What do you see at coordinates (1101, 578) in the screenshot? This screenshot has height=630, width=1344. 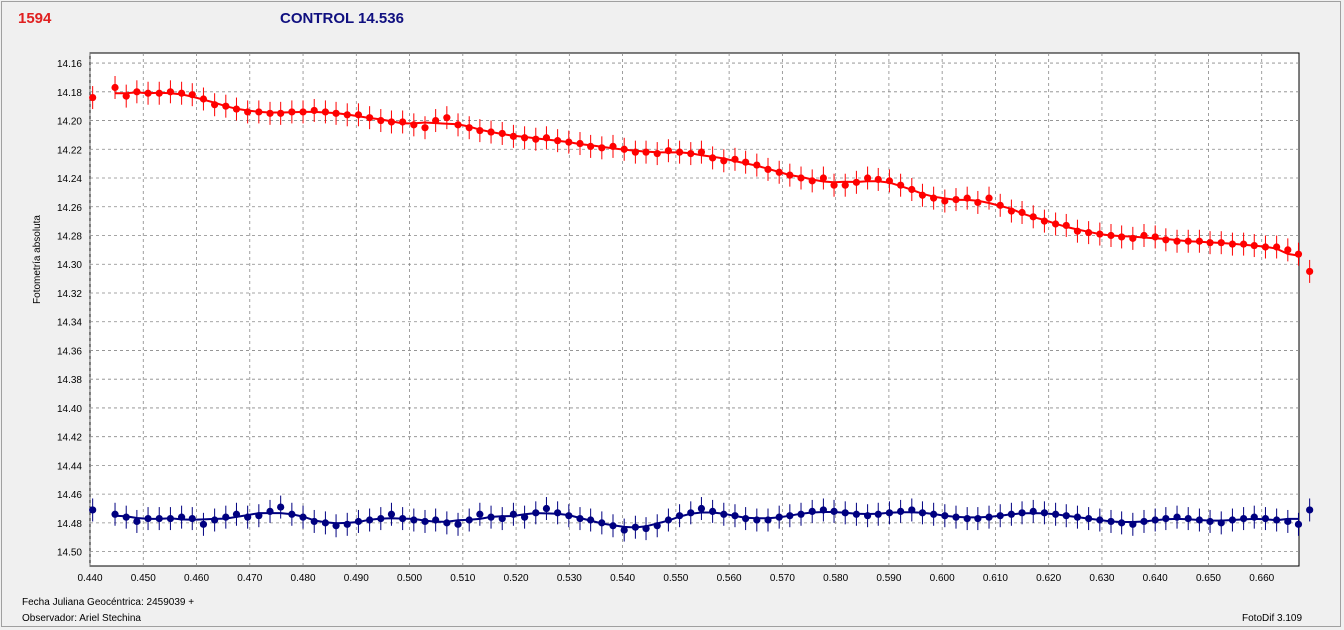 I see `x-tick-label: 0.630` at bounding box center [1101, 578].